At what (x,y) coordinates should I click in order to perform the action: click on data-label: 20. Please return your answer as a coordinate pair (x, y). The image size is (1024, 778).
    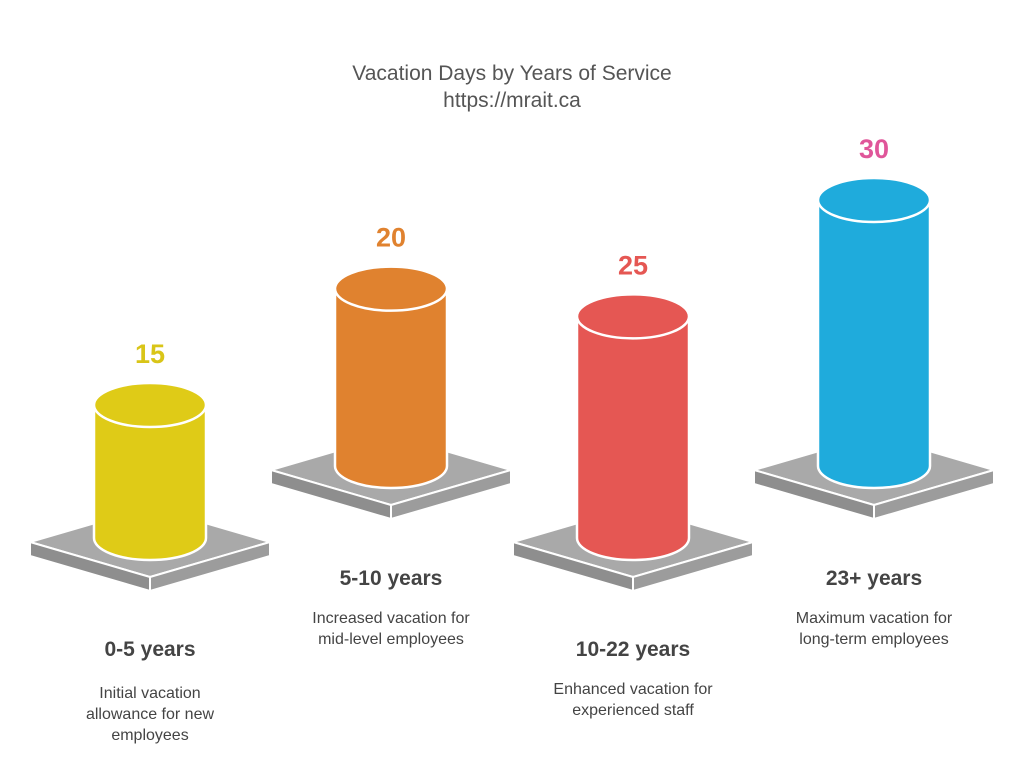
    Looking at the image, I should click on (391, 238).